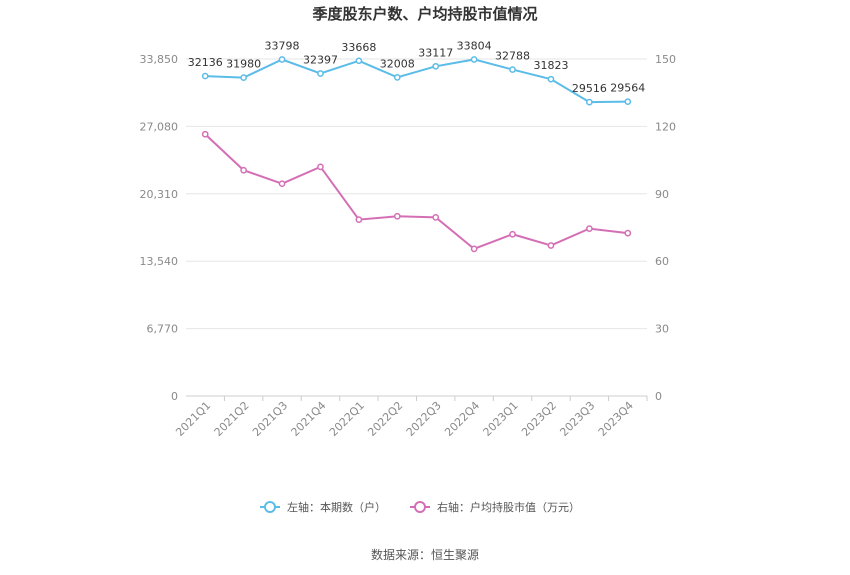 The width and height of the screenshot is (850, 575). Describe the element at coordinates (159, 126) in the screenshot. I see `left-tick-label: 27,080` at that location.